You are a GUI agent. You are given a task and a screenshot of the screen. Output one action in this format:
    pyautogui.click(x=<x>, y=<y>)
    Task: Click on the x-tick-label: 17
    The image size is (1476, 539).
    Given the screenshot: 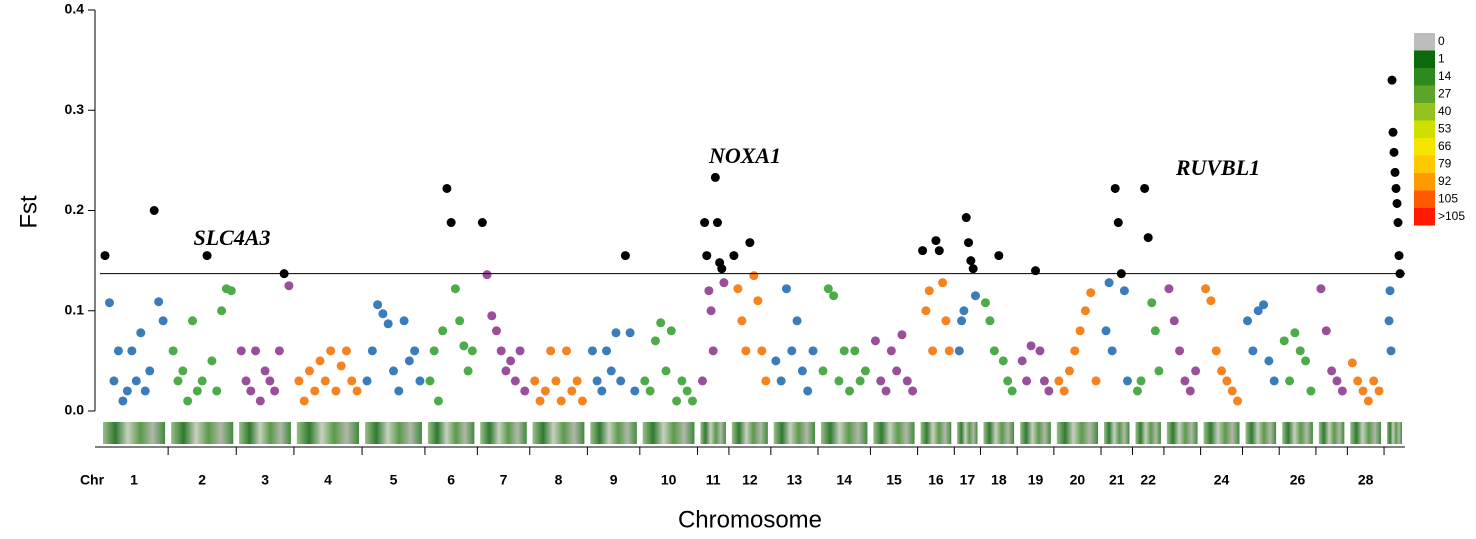 What is the action you would take?
    pyautogui.click(x=968, y=480)
    